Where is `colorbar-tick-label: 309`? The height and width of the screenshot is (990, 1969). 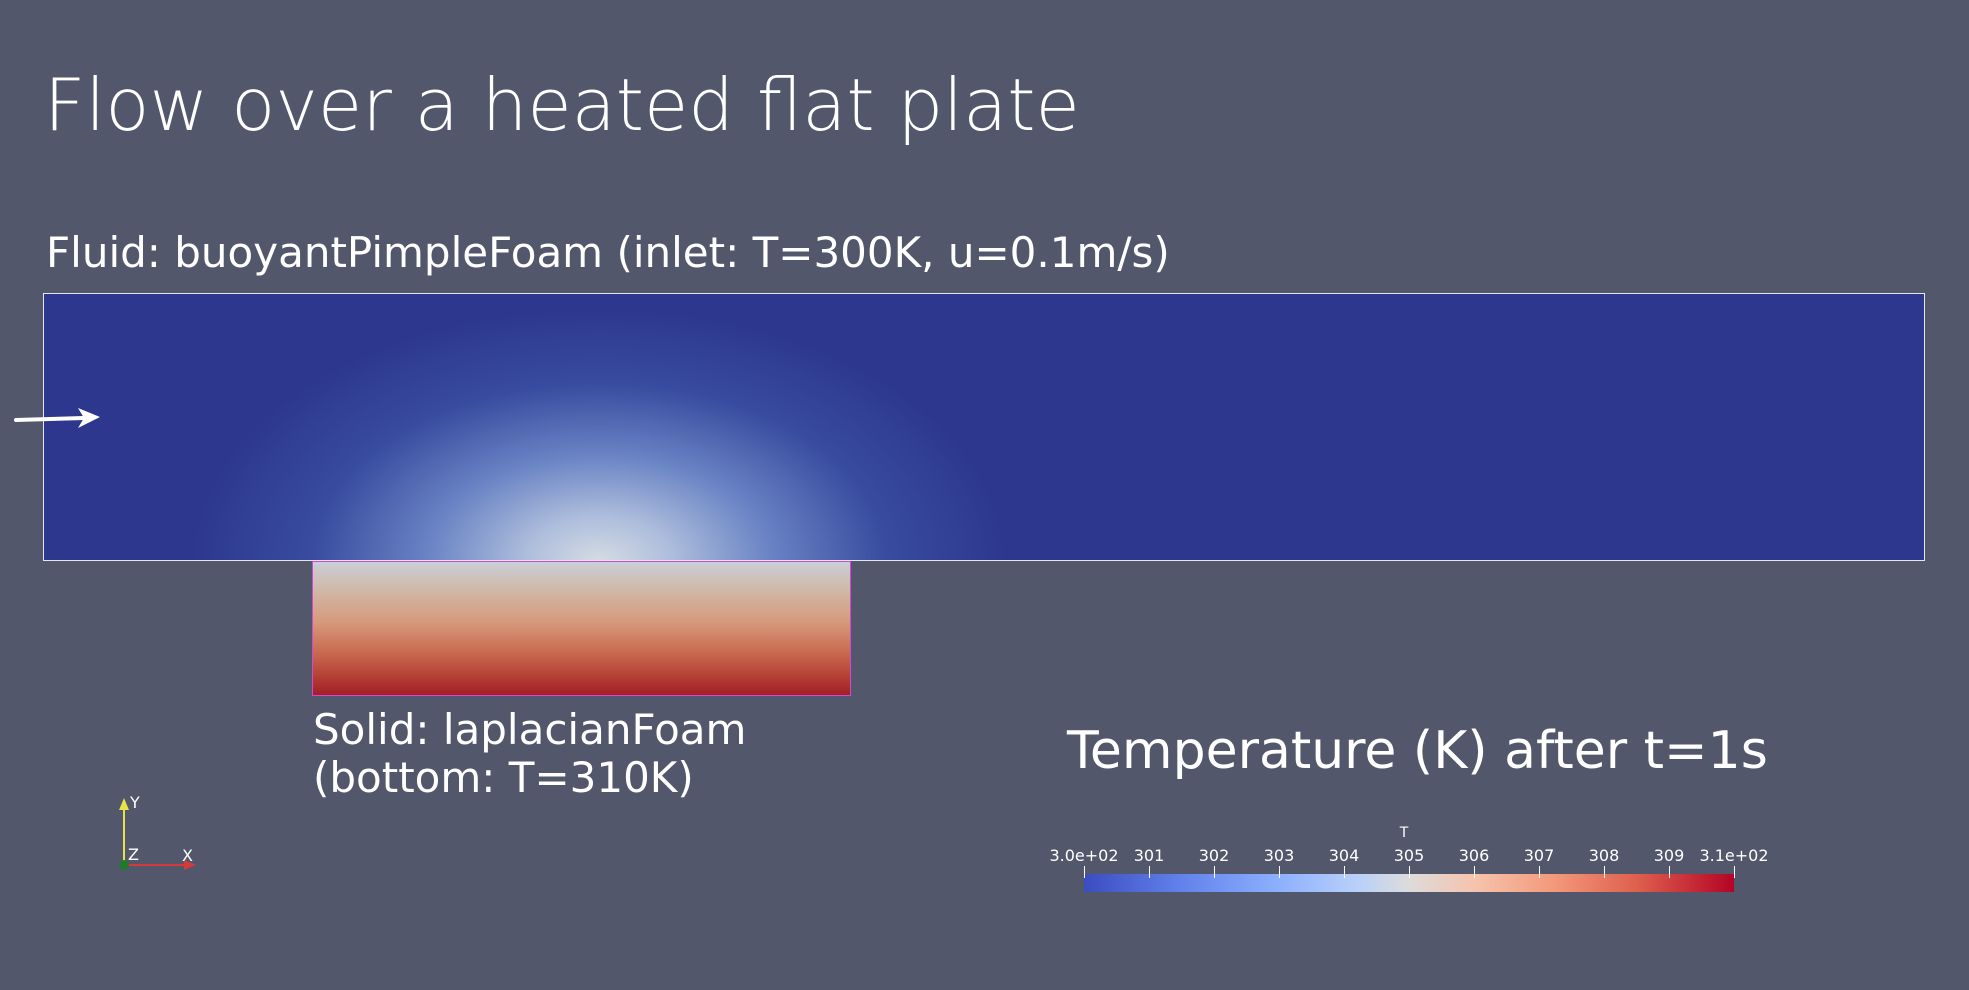 colorbar-tick-label: 309 is located at coordinates (1669, 855).